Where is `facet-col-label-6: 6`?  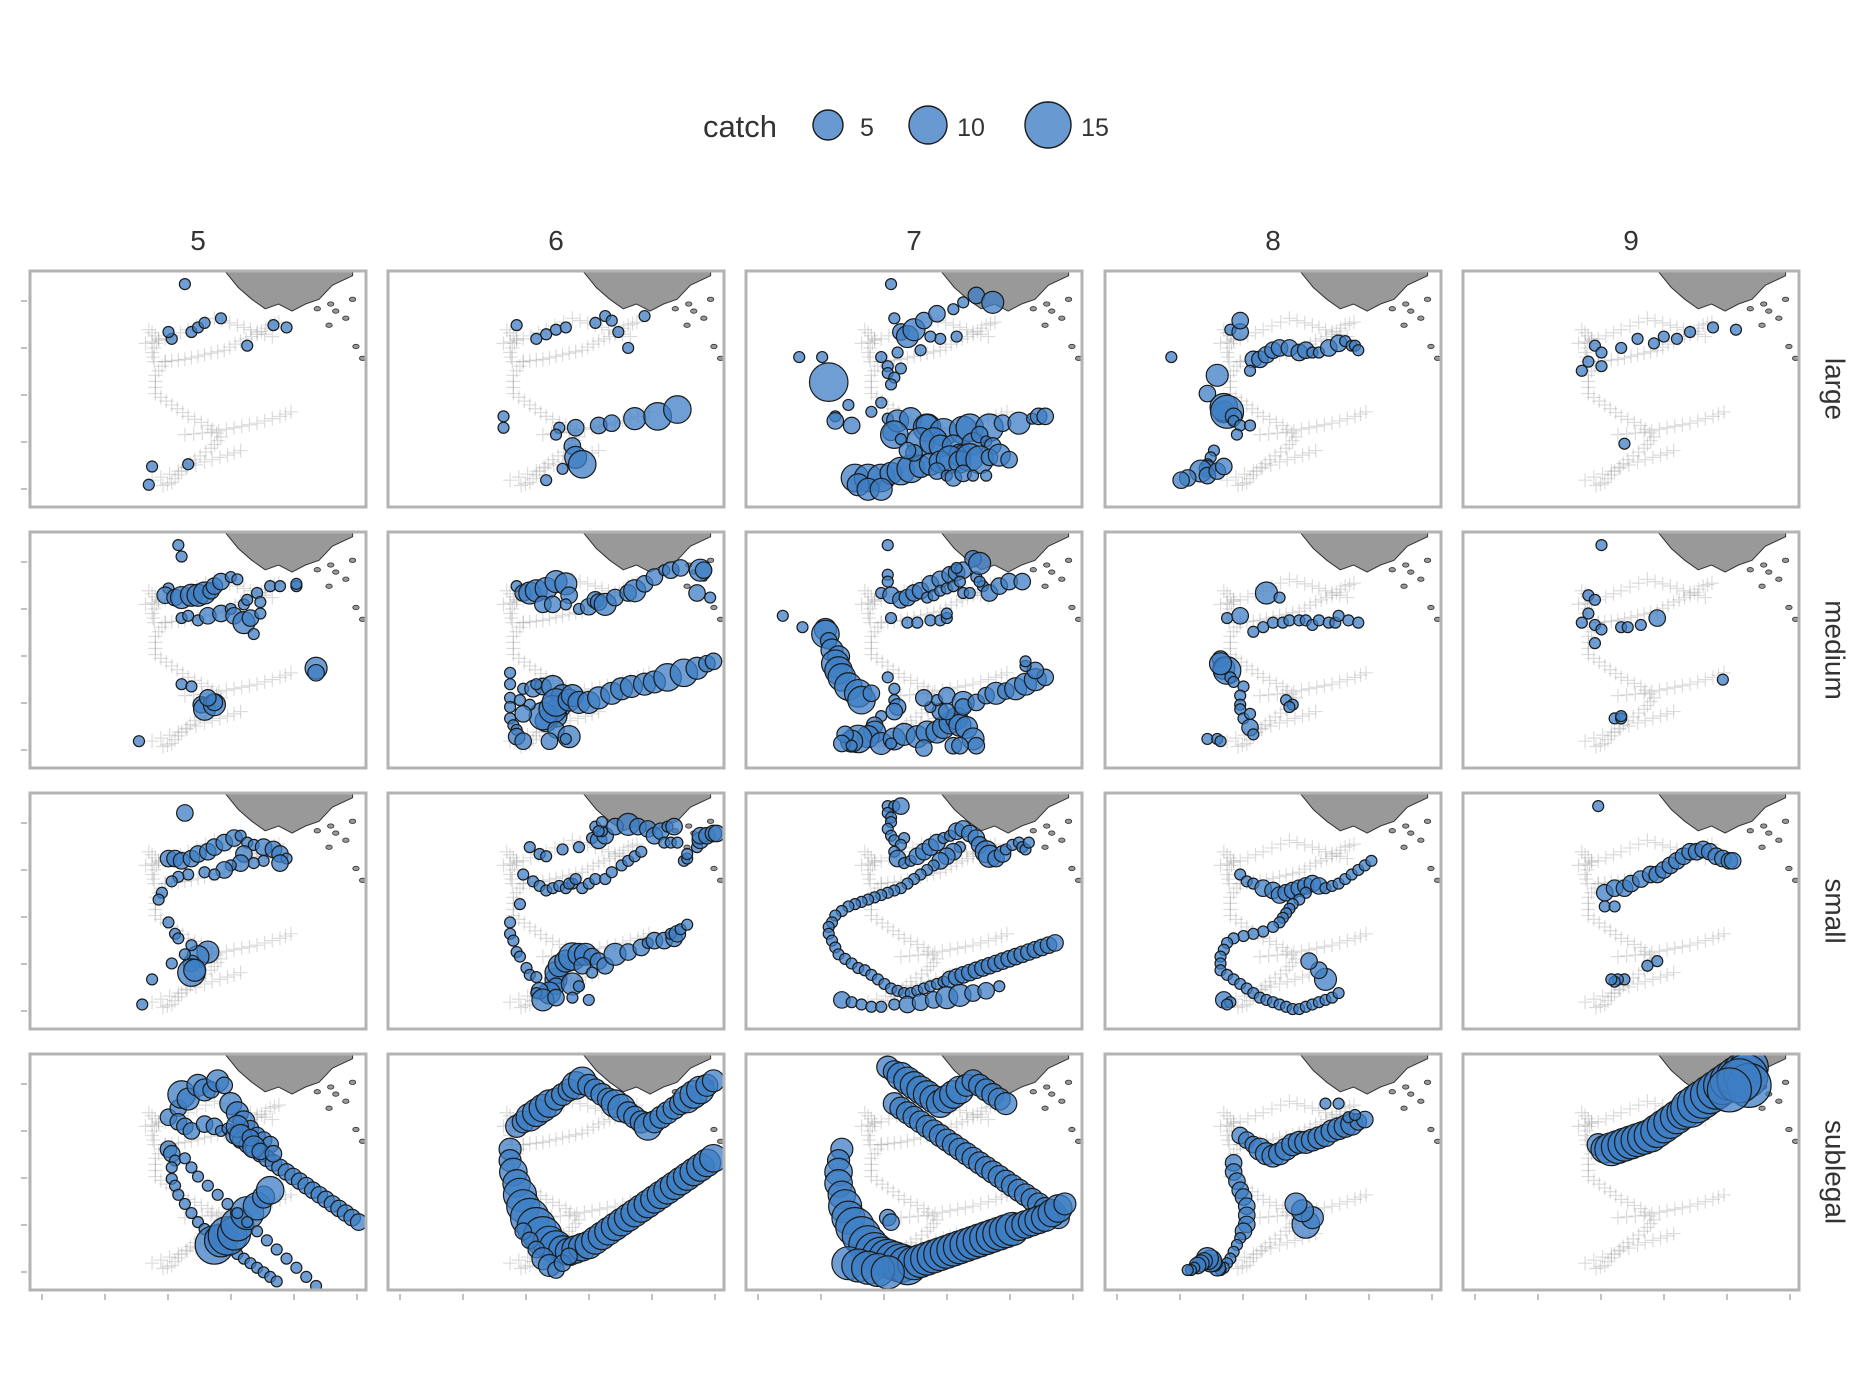 facet-col-label-6: 6 is located at coordinates (556, 240).